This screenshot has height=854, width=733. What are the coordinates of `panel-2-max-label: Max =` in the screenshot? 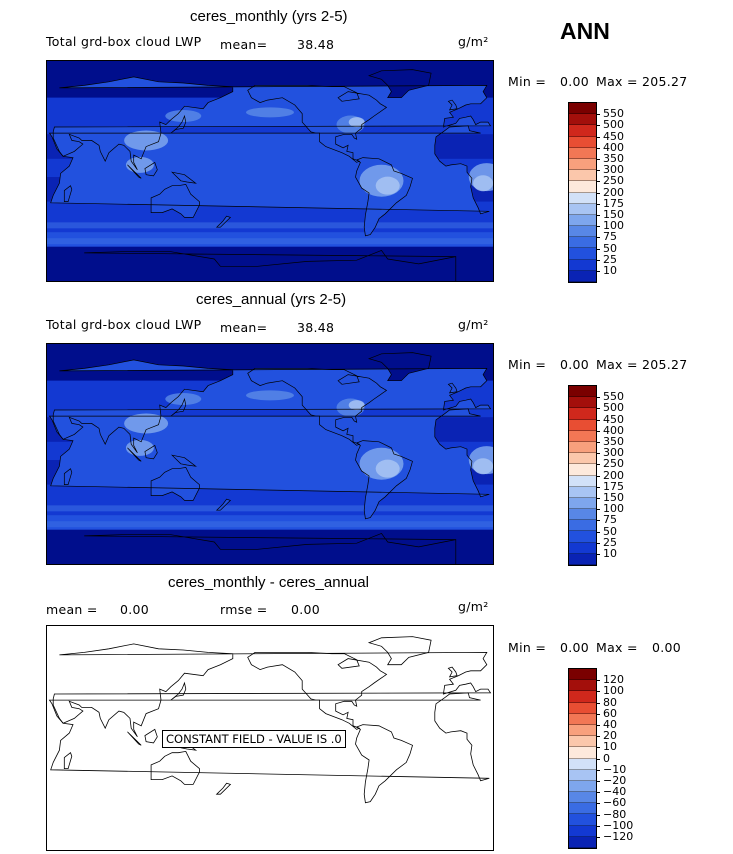 It's located at (617, 364).